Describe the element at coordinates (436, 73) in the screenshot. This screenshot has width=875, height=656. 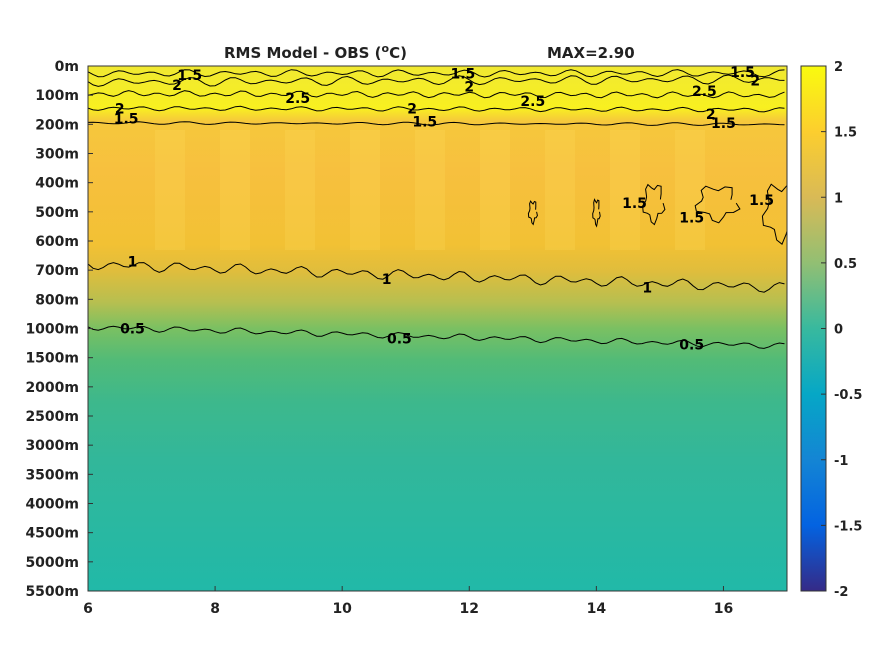
I see `contour-1.5-top` at that location.